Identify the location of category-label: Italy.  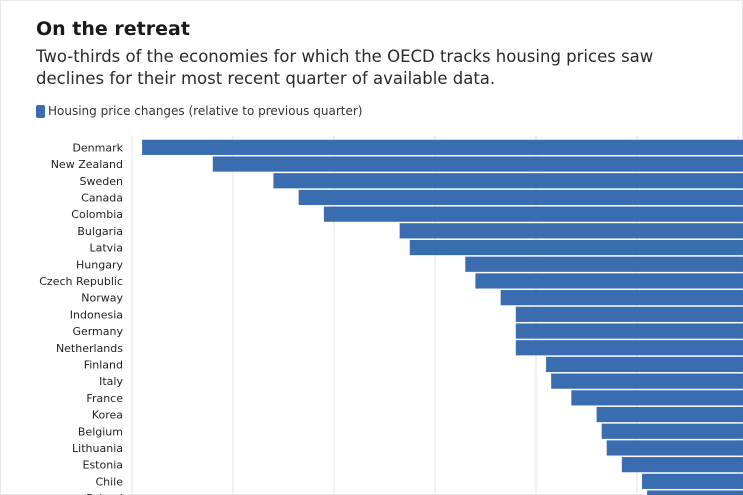
(111, 381).